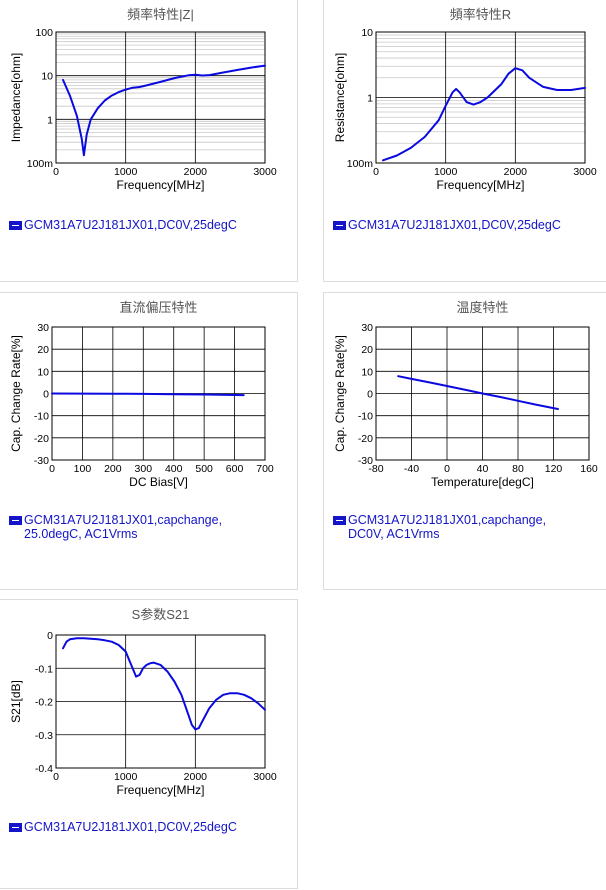 This screenshot has height=890, width=606. What do you see at coordinates (113, 469) in the screenshot?
I see `x-tick-label: 200` at bounding box center [113, 469].